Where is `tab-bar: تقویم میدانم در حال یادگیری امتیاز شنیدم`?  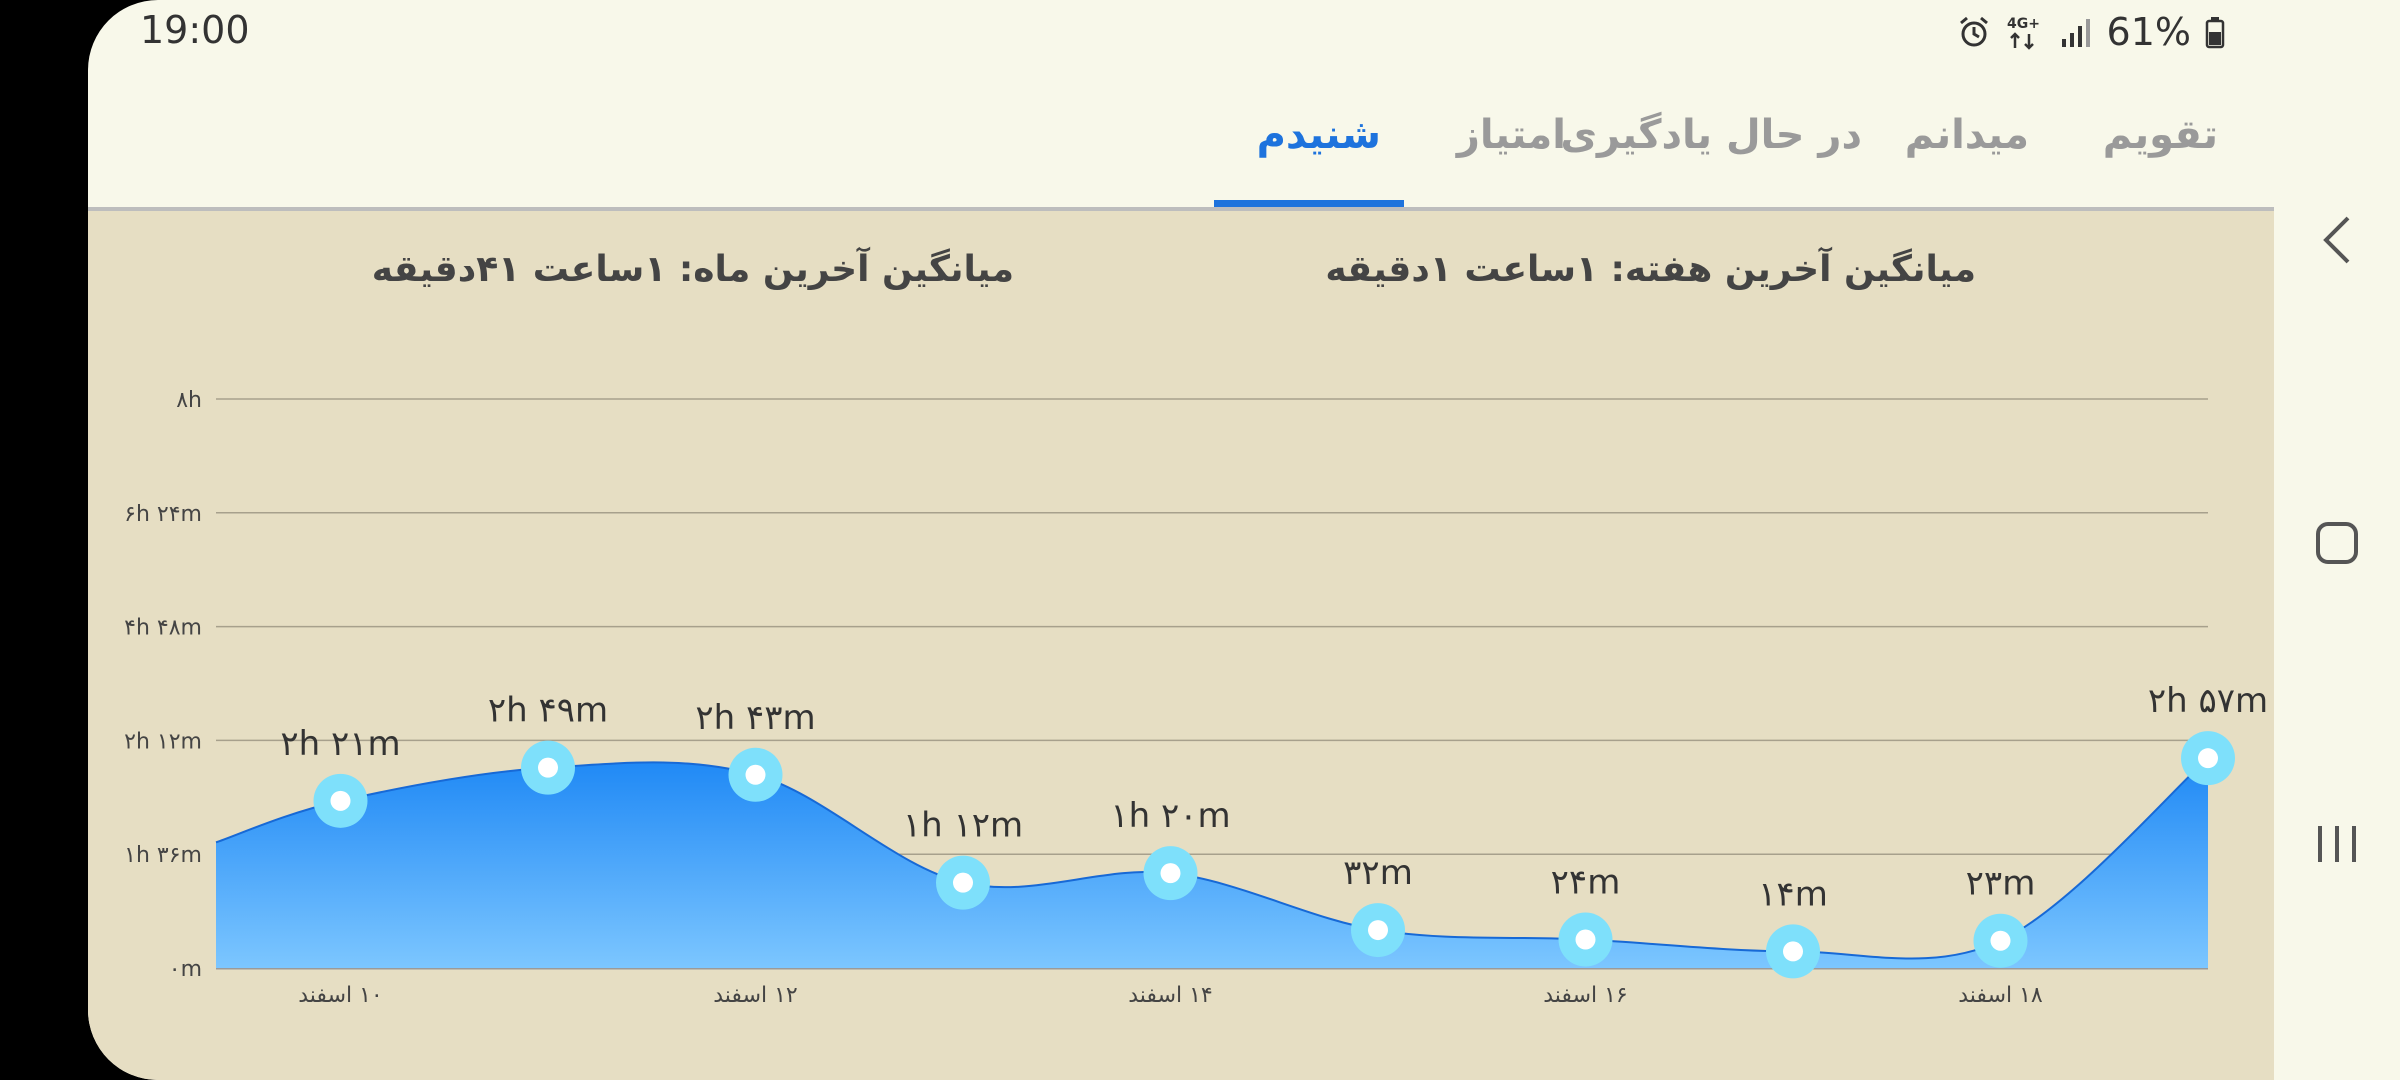
tab-bar: تقویم میدانم در حال یادگیری امتیاز شنیدم is located at coordinates (1181, 136).